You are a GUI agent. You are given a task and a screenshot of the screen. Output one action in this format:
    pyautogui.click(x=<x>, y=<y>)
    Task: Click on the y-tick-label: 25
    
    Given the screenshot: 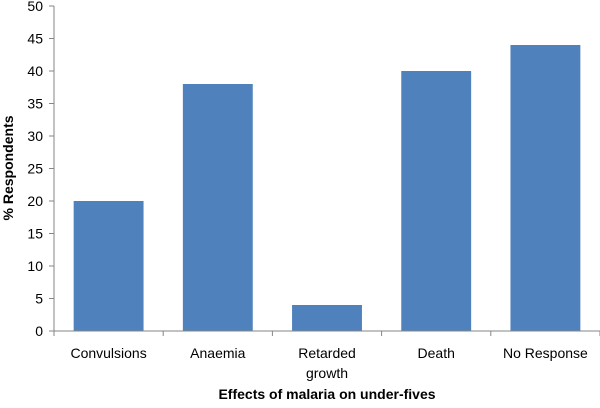 What is the action you would take?
    pyautogui.click(x=35, y=169)
    